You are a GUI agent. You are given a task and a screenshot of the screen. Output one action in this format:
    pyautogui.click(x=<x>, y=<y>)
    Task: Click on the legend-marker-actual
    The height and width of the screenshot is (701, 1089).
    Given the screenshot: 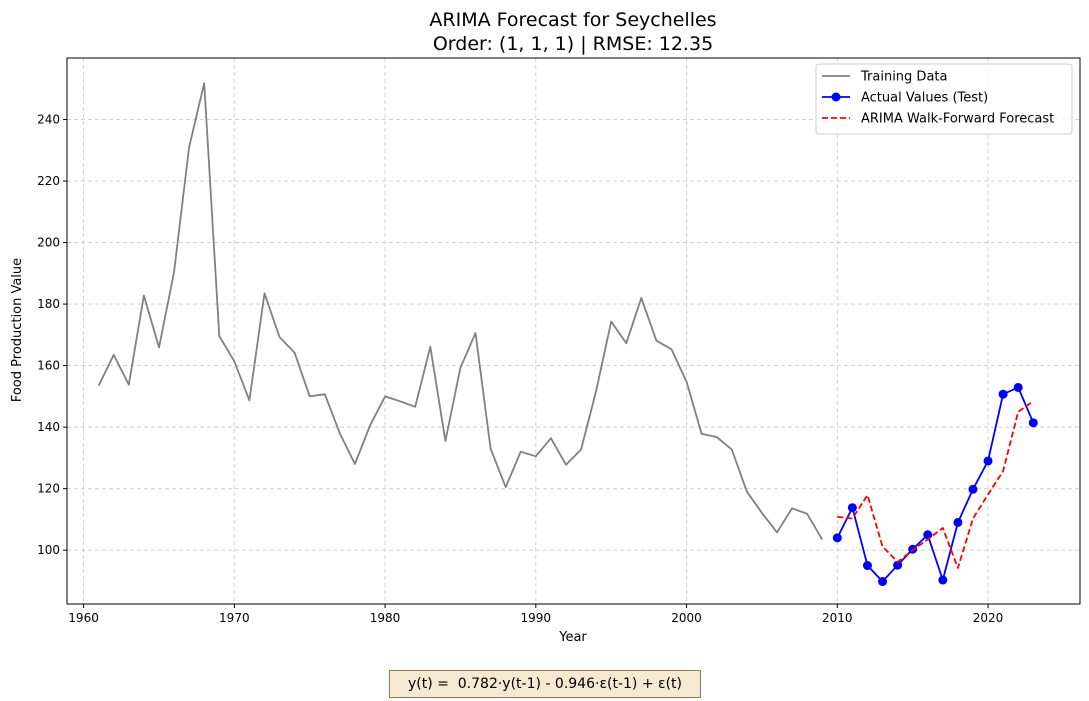 What is the action you would take?
    pyautogui.click(x=836, y=97)
    